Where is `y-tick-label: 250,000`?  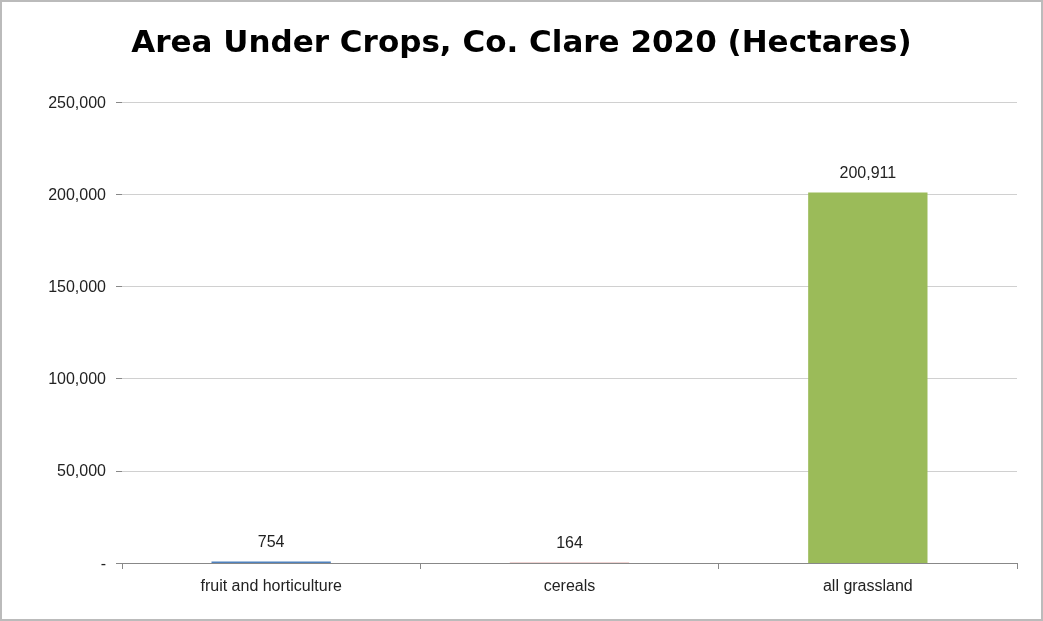 y-tick-label: 250,000 is located at coordinates (77, 102).